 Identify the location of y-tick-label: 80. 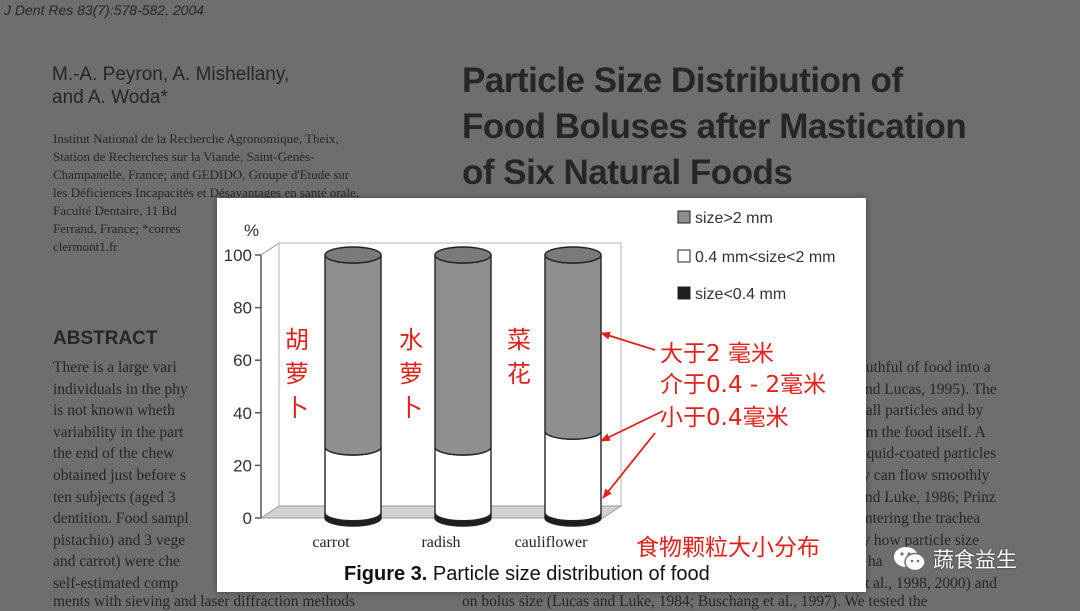
(242, 308).